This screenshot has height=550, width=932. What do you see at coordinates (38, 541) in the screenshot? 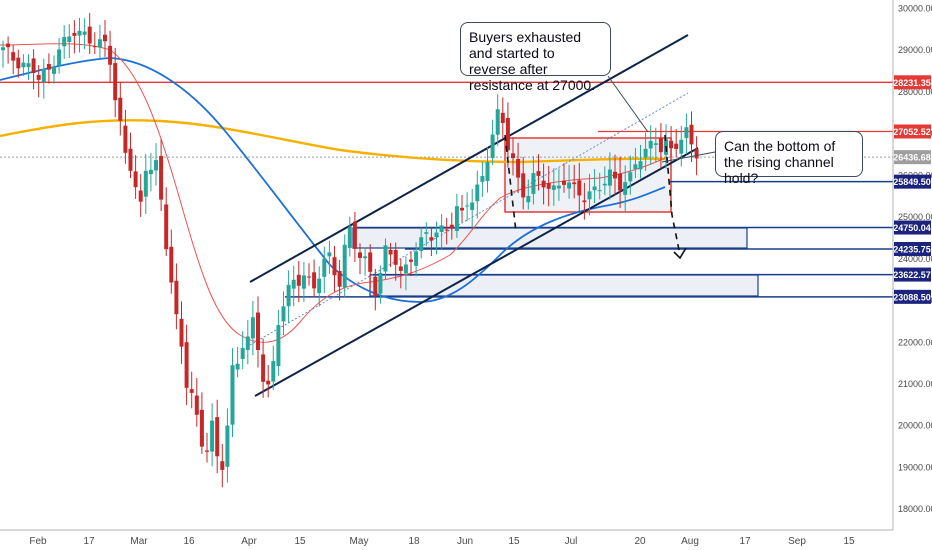
I see `x-tick-label: Feb` at bounding box center [38, 541].